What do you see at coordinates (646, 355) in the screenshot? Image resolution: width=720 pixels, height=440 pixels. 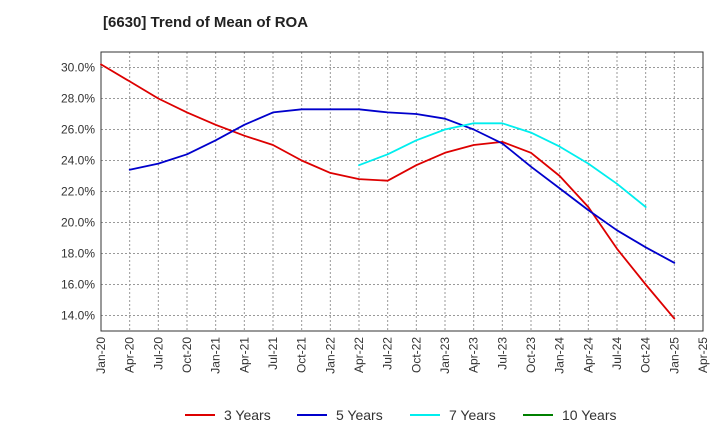 I see `x-tick-label: Oct-24` at bounding box center [646, 355].